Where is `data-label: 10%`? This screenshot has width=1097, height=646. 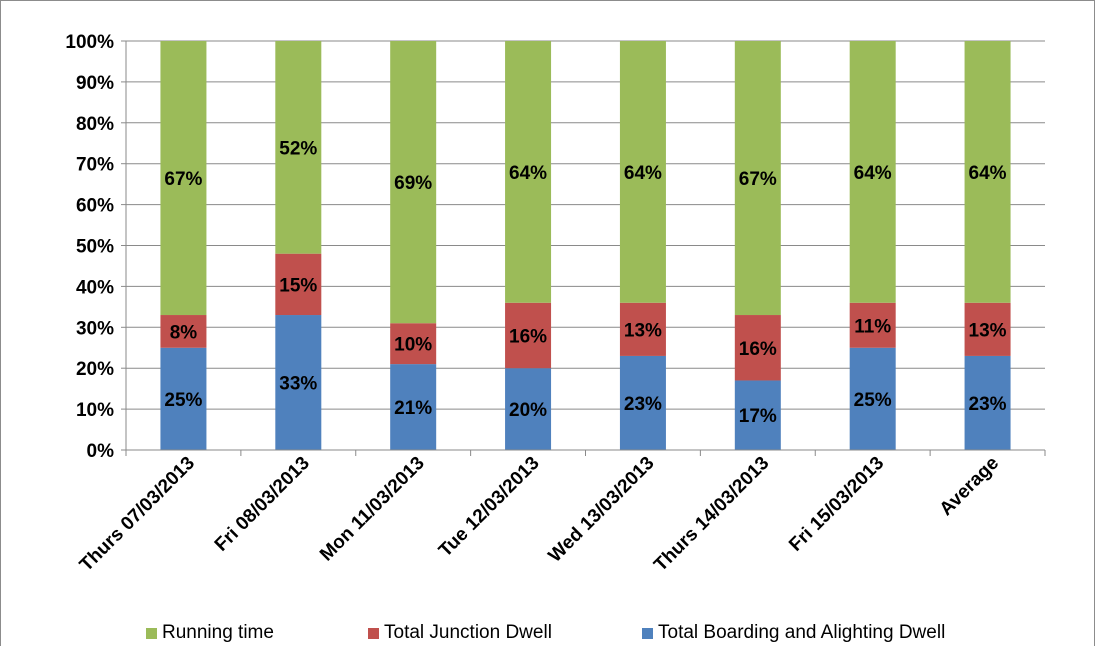 data-label: 10% is located at coordinates (413, 345).